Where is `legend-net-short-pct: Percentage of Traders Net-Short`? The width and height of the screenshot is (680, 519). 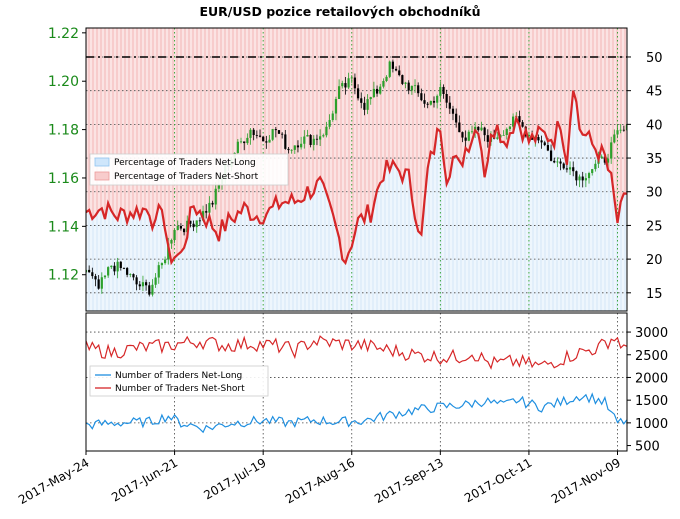 legend-net-short-pct: Percentage of Traders Net-Short is located at coordinates (186, 177).